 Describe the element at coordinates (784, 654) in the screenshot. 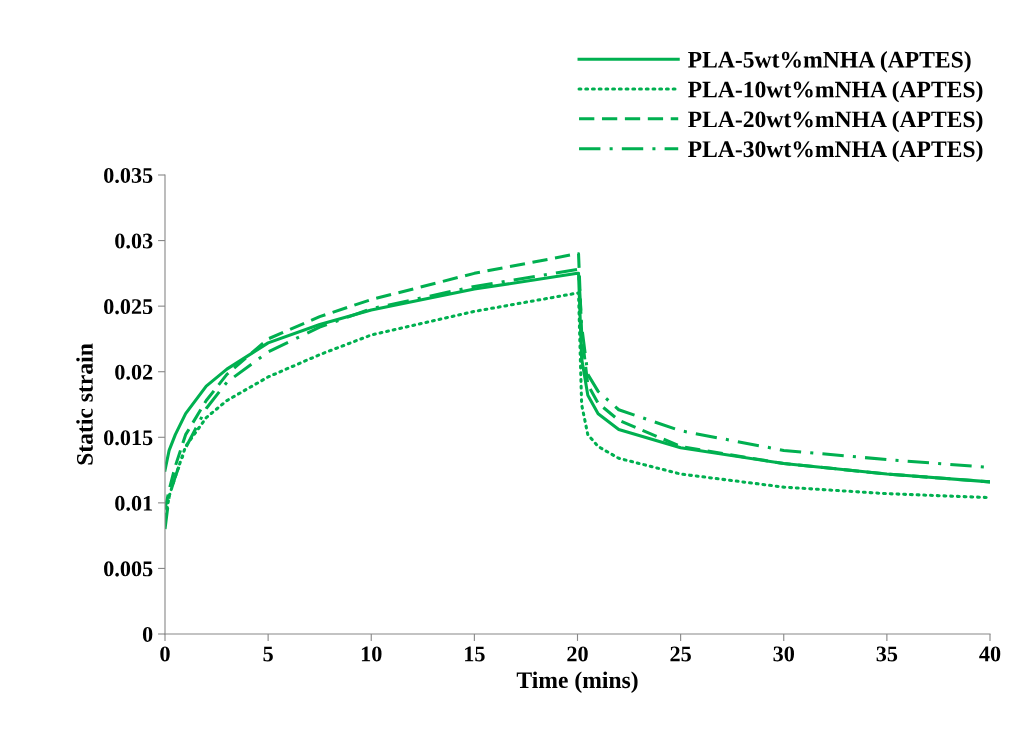

I see `x-tick-label: 30` at that location.